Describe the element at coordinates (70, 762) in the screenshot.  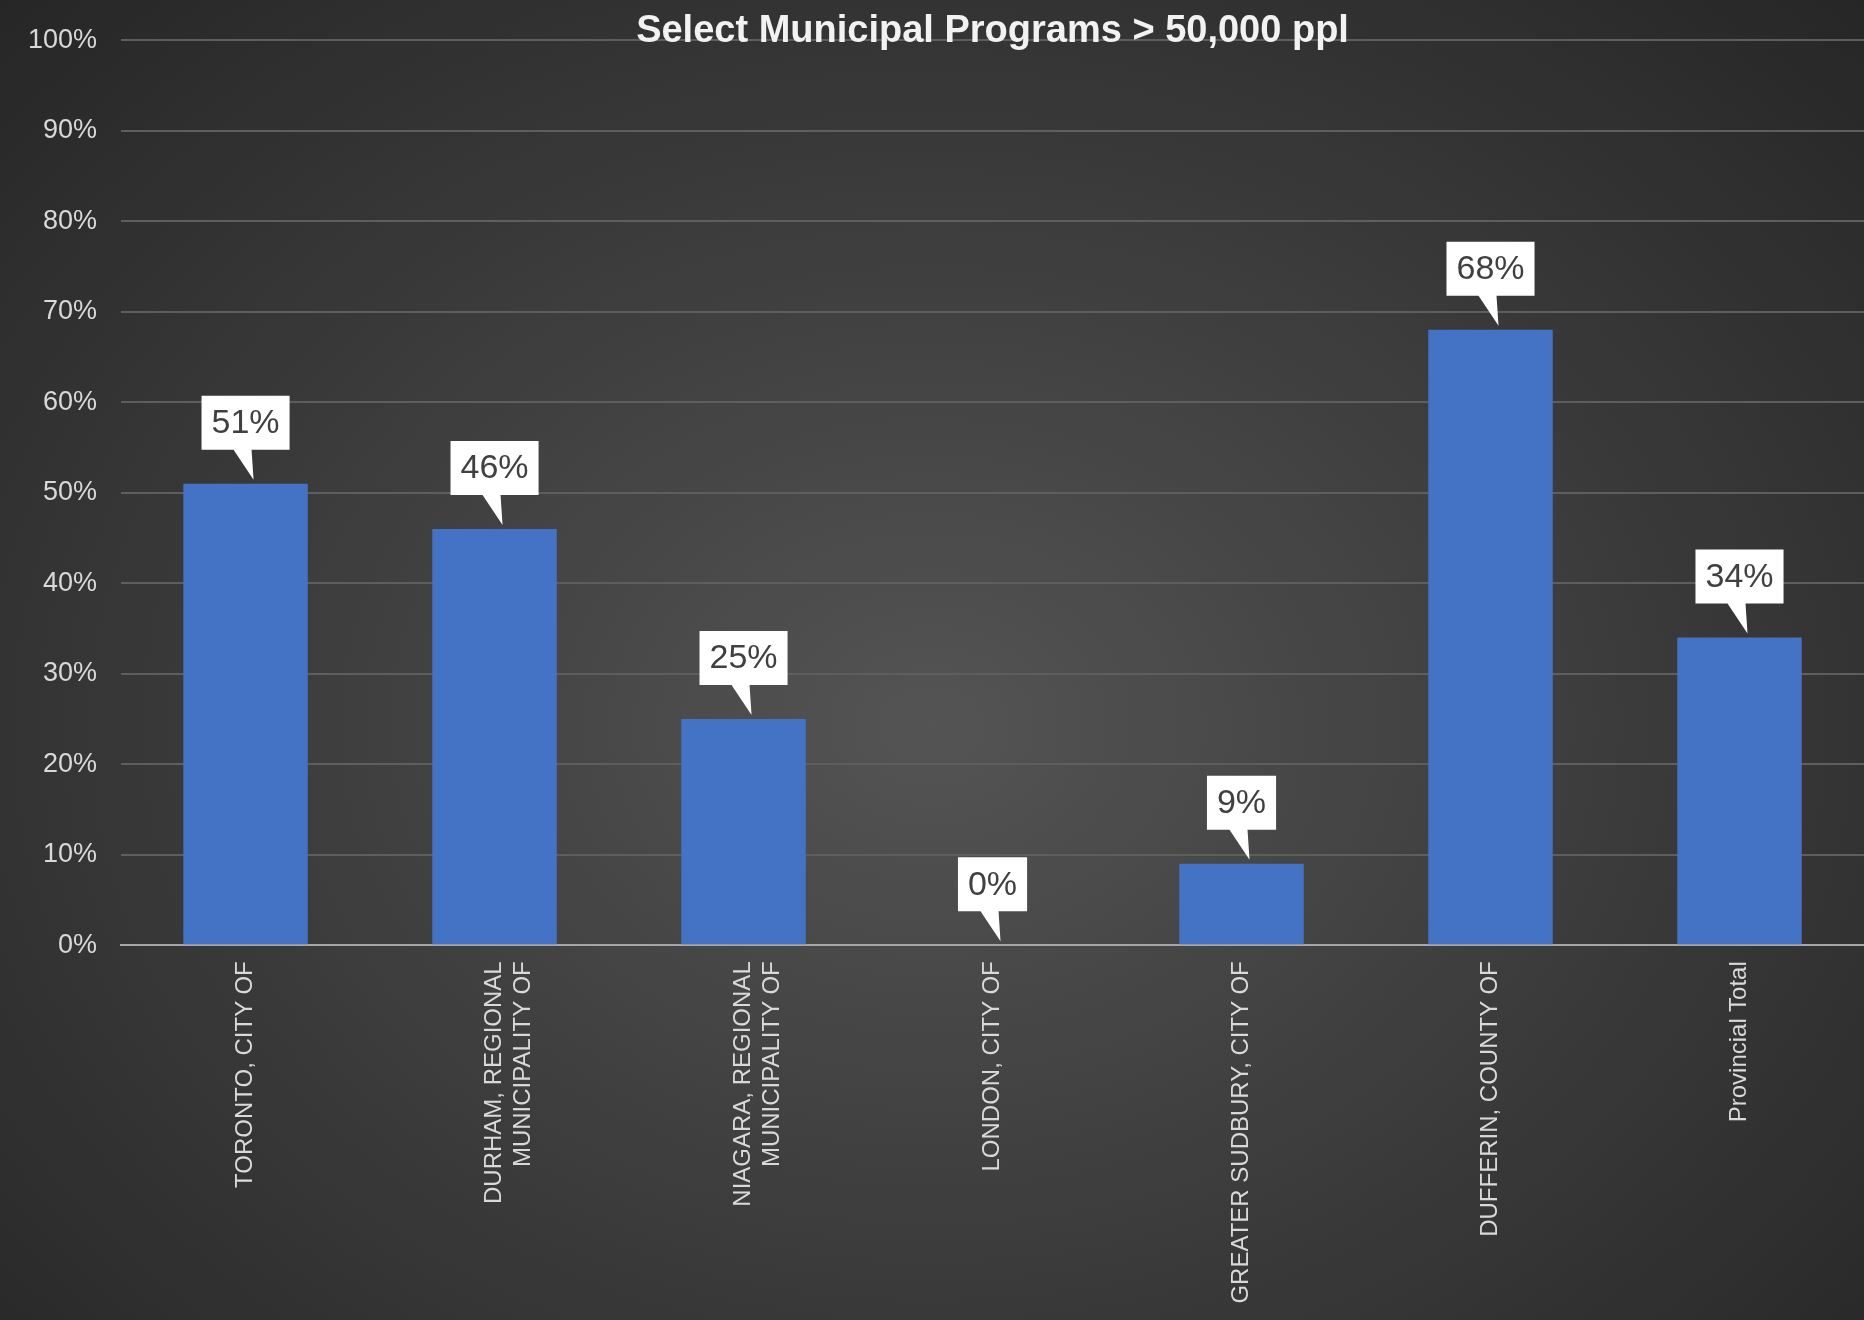
I see `y-tick-label: 20%` at that location.